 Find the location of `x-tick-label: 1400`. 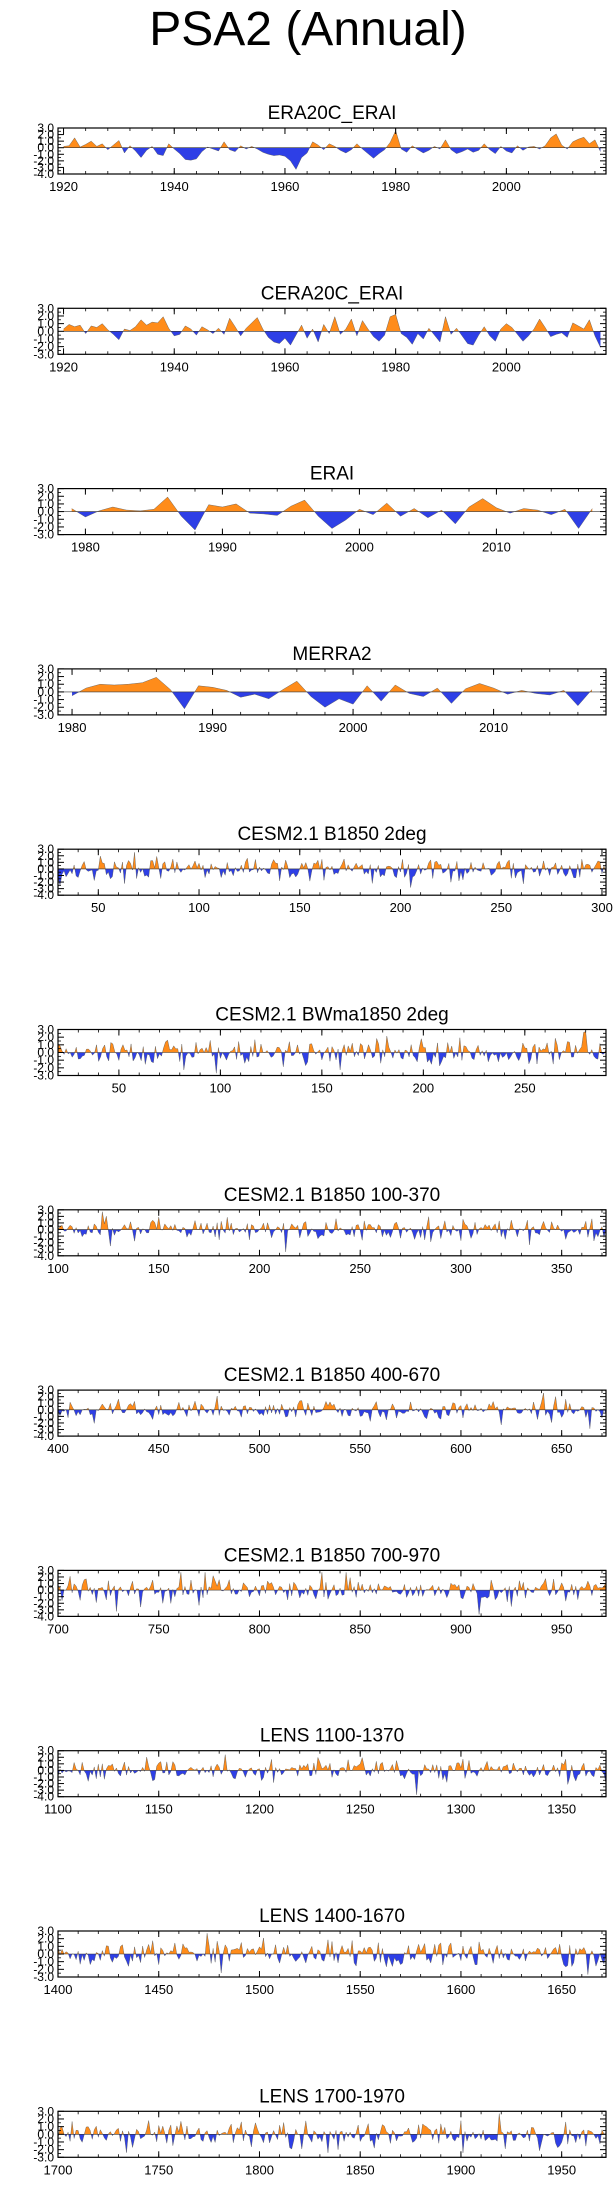

x-tick-label: 1400 is located at coordinates (58, 1989).